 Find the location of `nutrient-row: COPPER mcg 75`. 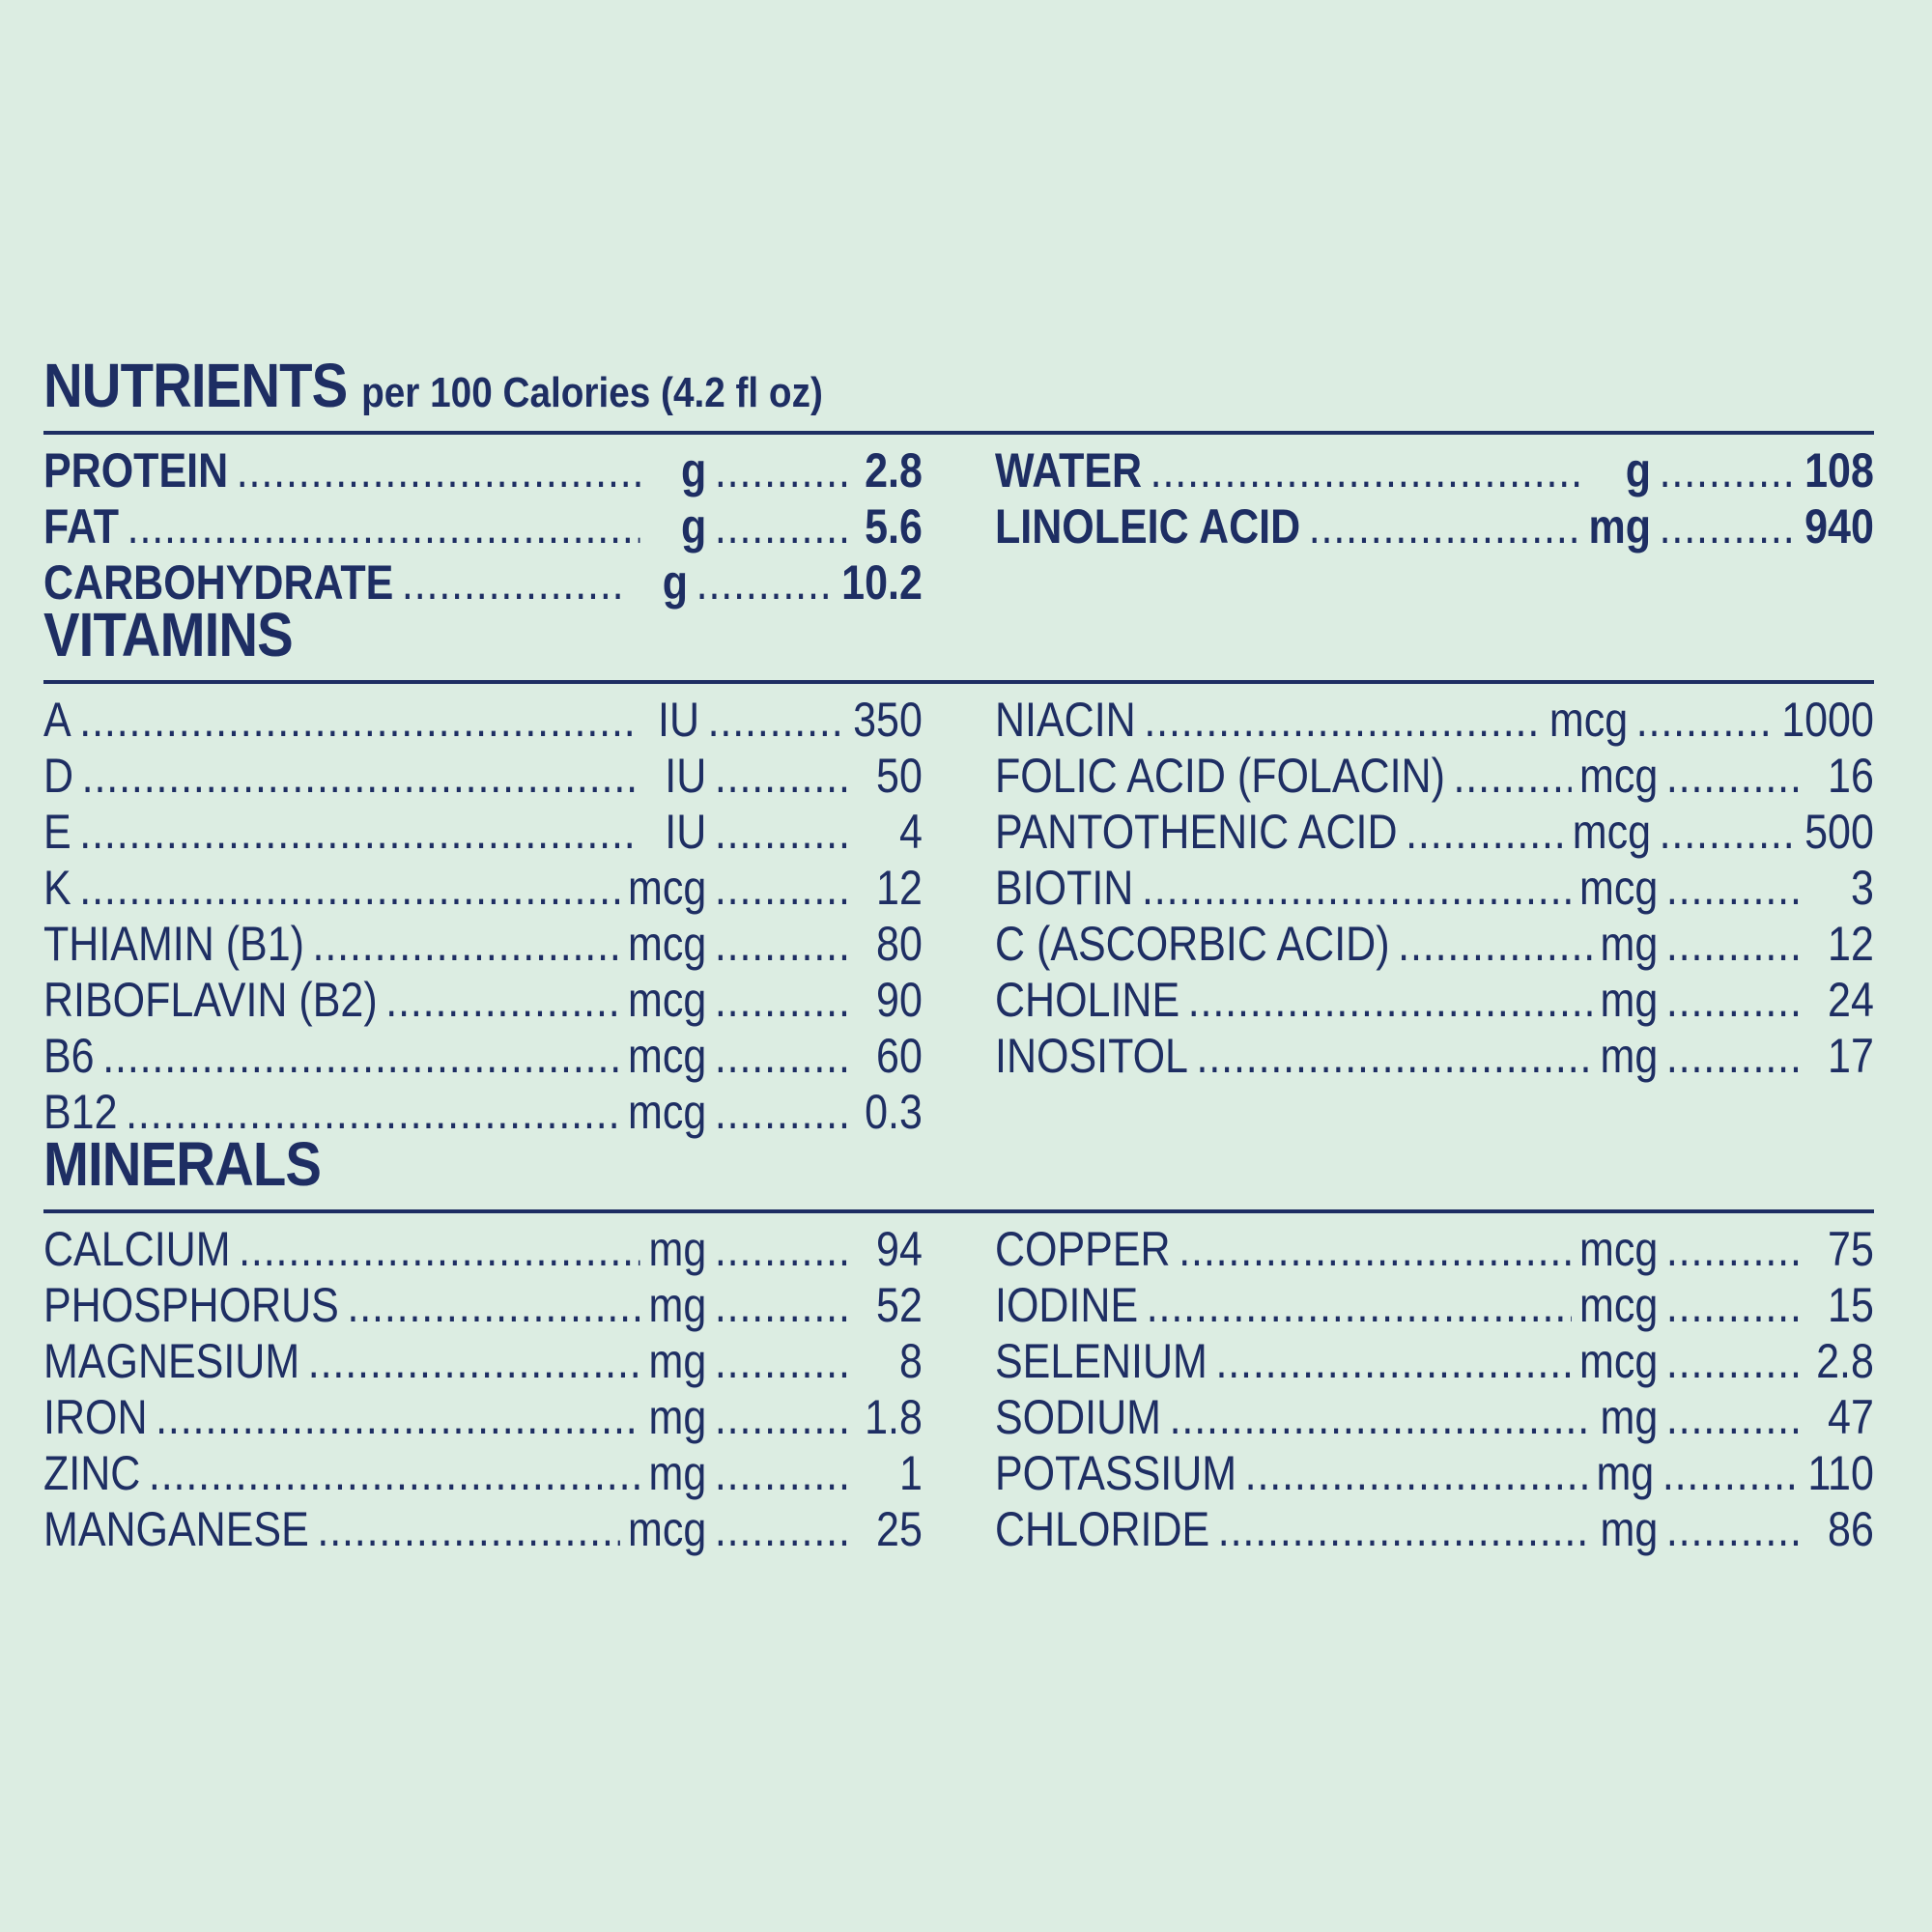

nutrient-row: COPPER mcg 75 is located at coordinates (1434, 1245).